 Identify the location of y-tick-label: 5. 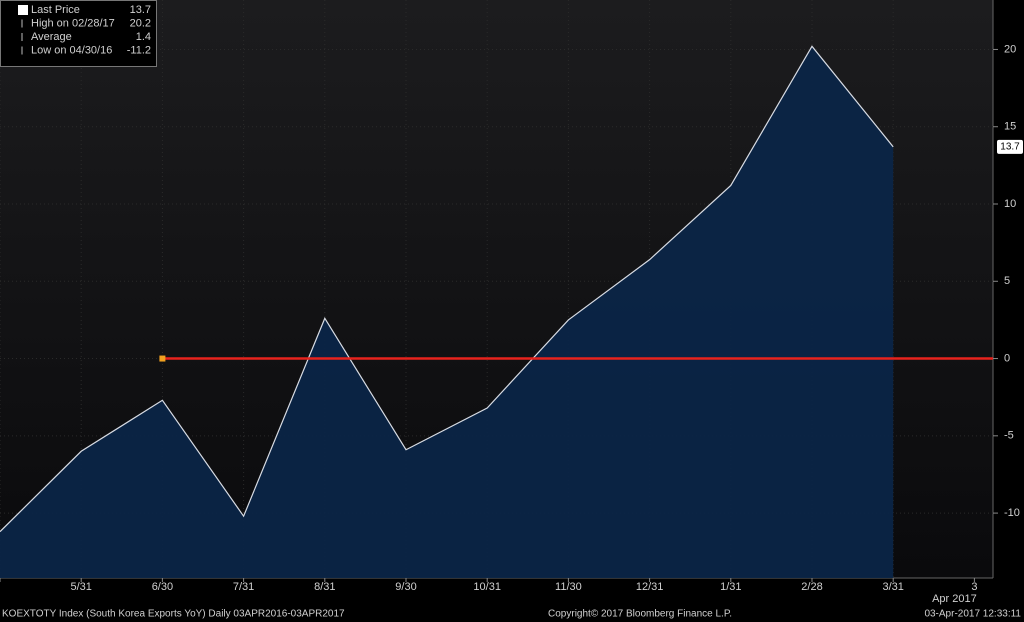
(1007, 281).